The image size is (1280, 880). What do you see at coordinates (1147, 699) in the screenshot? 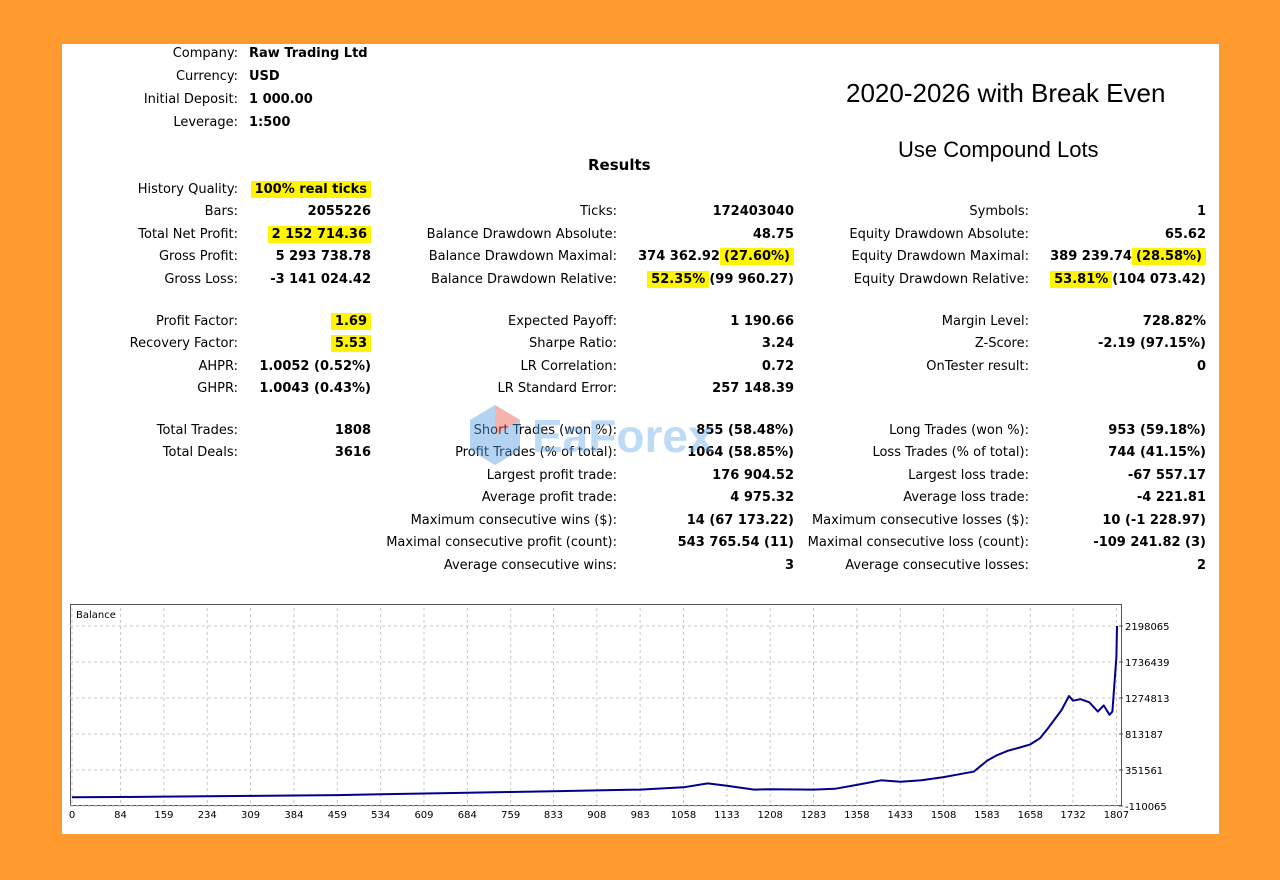
I see `y-tick-label: 1274813` at bounding box center [1147, 699].